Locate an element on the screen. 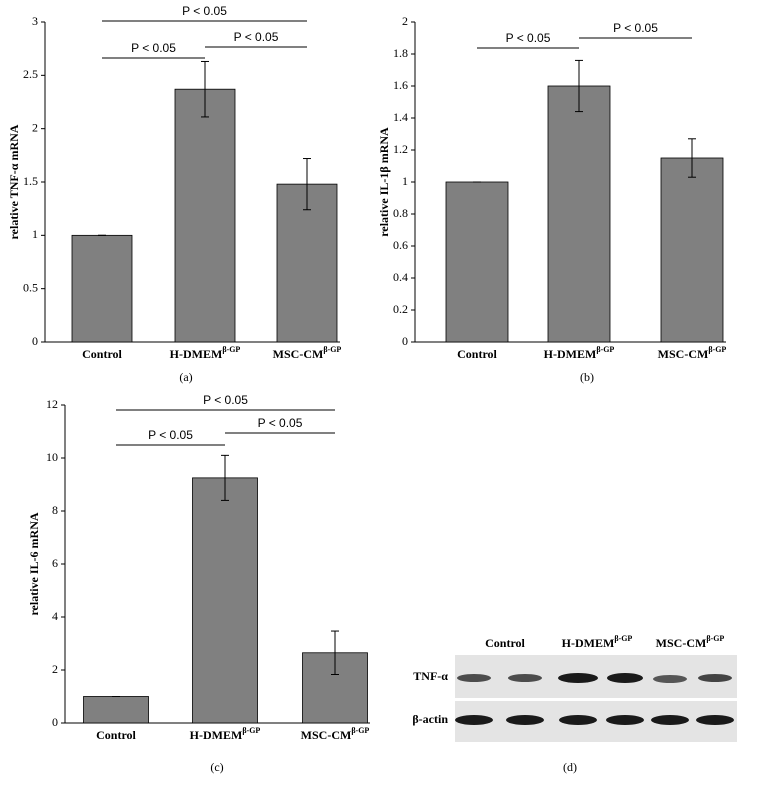  y-tick-label: 12 is located at coordinates (52, 404).